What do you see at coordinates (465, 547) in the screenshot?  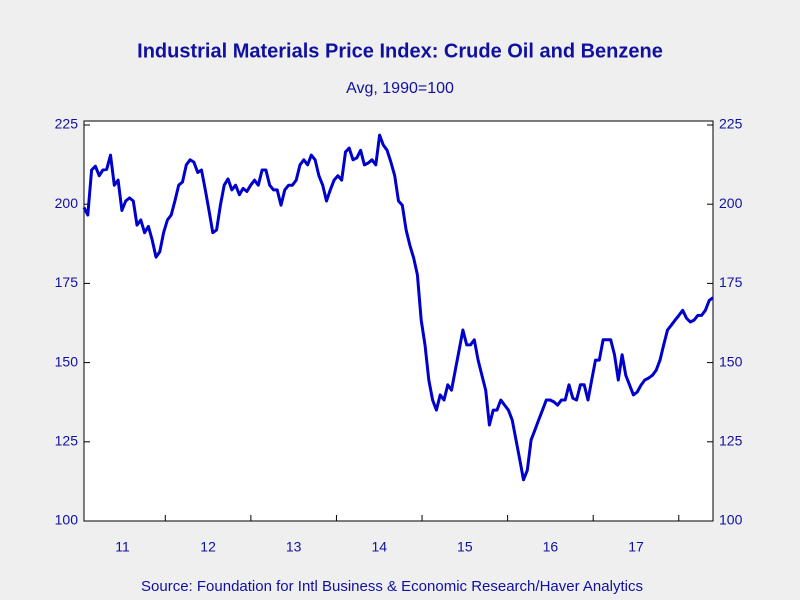 I see `x-tick-label: 15` at bounding box center [465, 547].